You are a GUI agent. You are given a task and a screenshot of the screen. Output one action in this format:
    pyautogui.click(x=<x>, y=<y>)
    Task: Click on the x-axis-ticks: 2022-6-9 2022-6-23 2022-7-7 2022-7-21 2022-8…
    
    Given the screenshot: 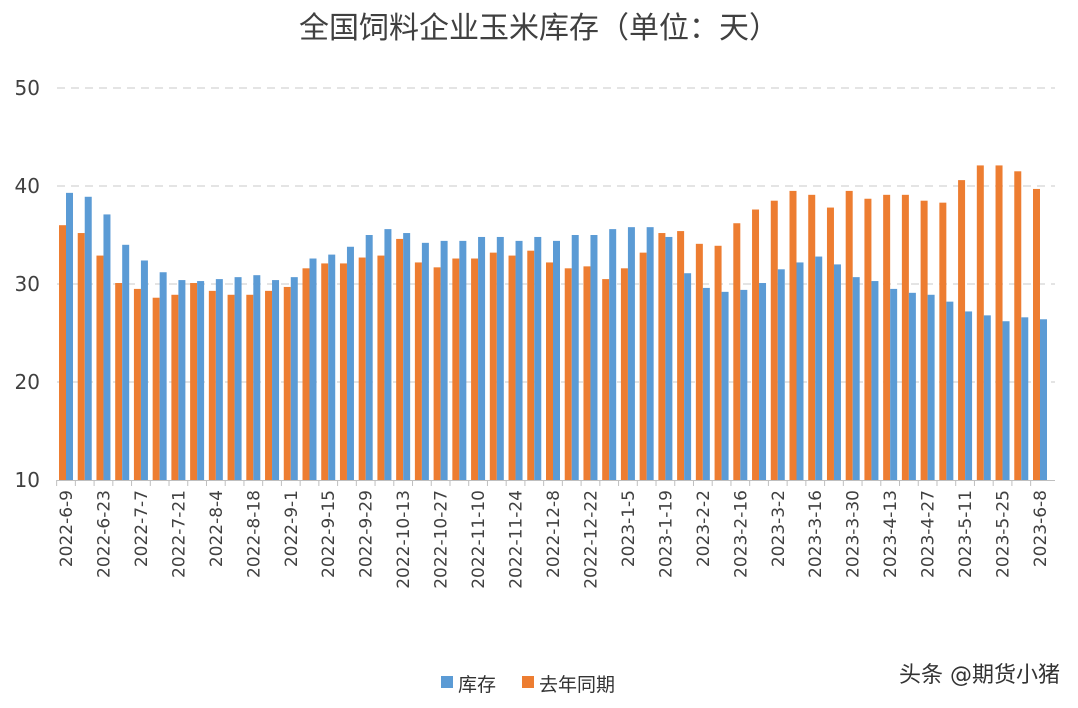 What is the action you would take?
    pyautogui.click(x=554, y=539)
    